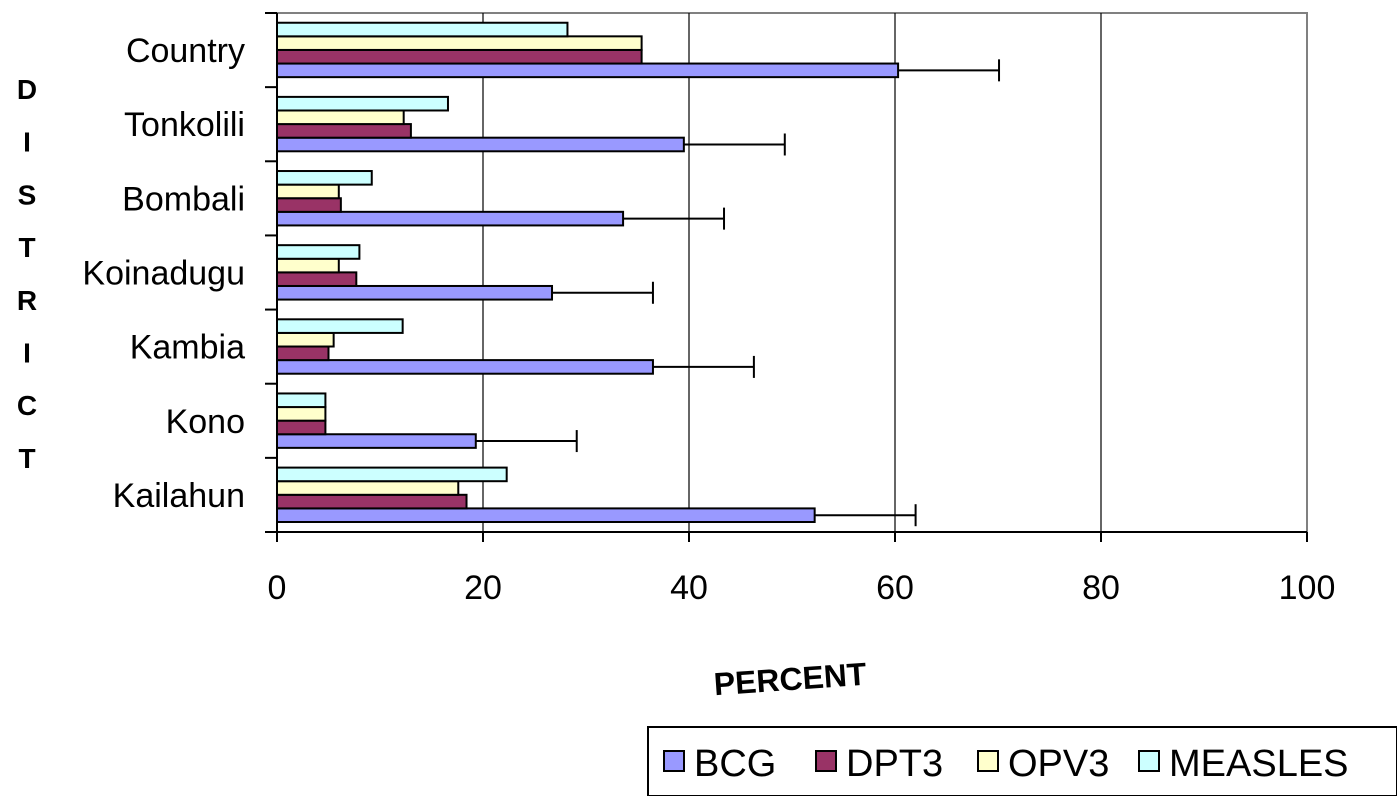 This screenshot has width=1397, height=796. I want to click on category-label: Country, so click(185, 51).